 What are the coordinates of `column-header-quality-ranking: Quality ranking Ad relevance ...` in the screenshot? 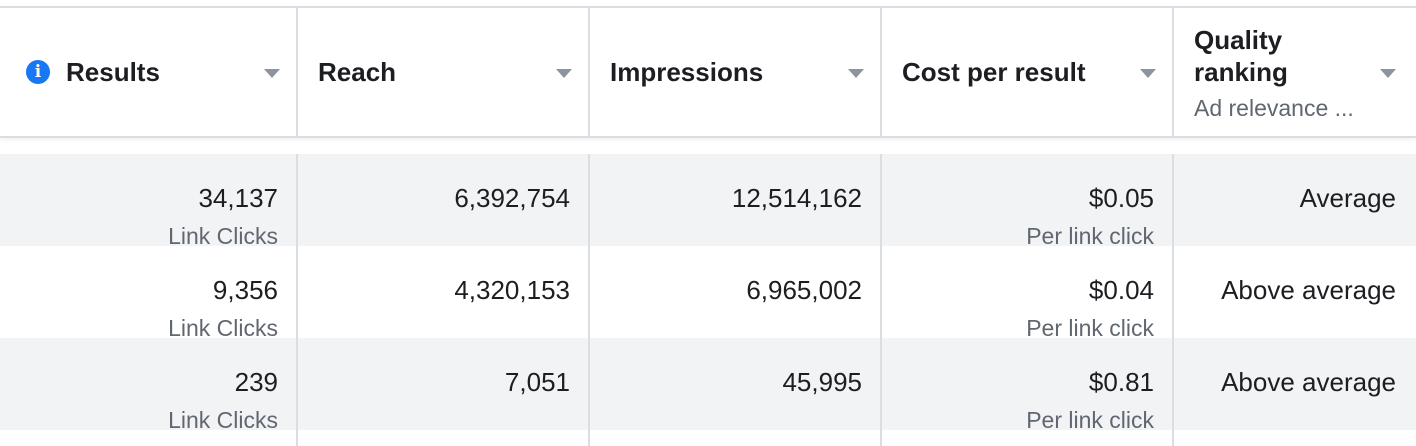 It's located at (1295, 72).